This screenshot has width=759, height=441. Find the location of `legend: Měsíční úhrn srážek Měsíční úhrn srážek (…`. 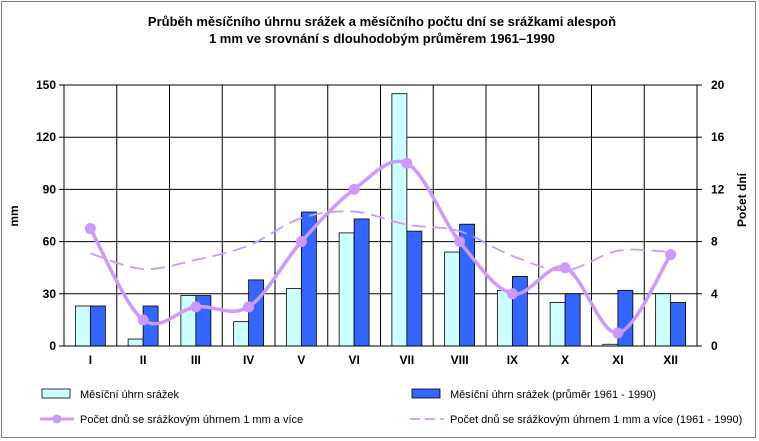

legend: Měsíční úhrn srážek Měsíční úhrn srážek (… is located at coordinates (391, 407).